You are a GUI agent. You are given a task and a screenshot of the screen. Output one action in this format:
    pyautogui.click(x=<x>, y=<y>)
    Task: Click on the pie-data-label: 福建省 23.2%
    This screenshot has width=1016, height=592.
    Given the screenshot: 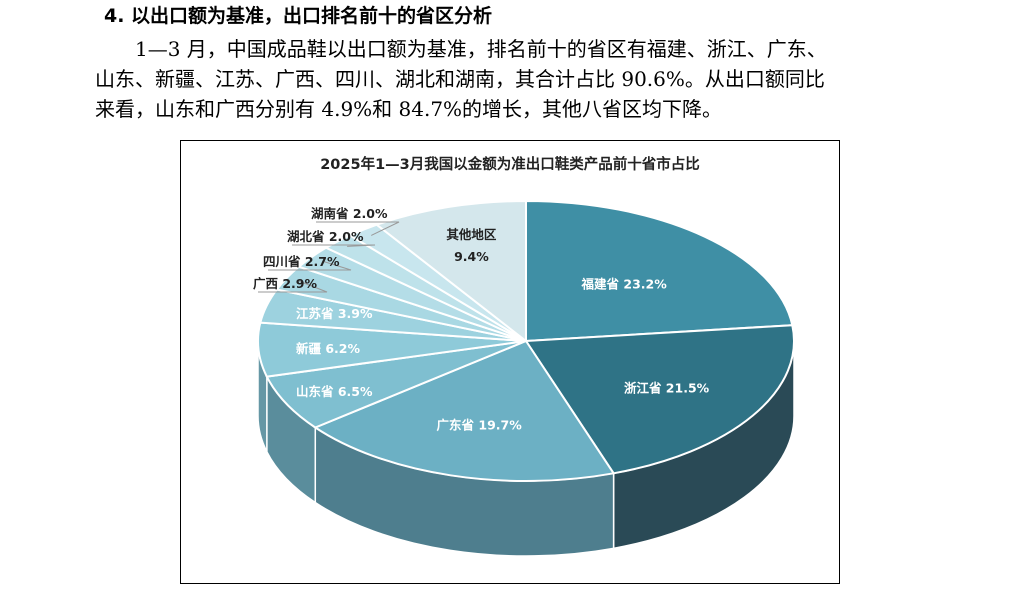 What is the action you would take?
    pyautogui.click(x=624, y=284)
    